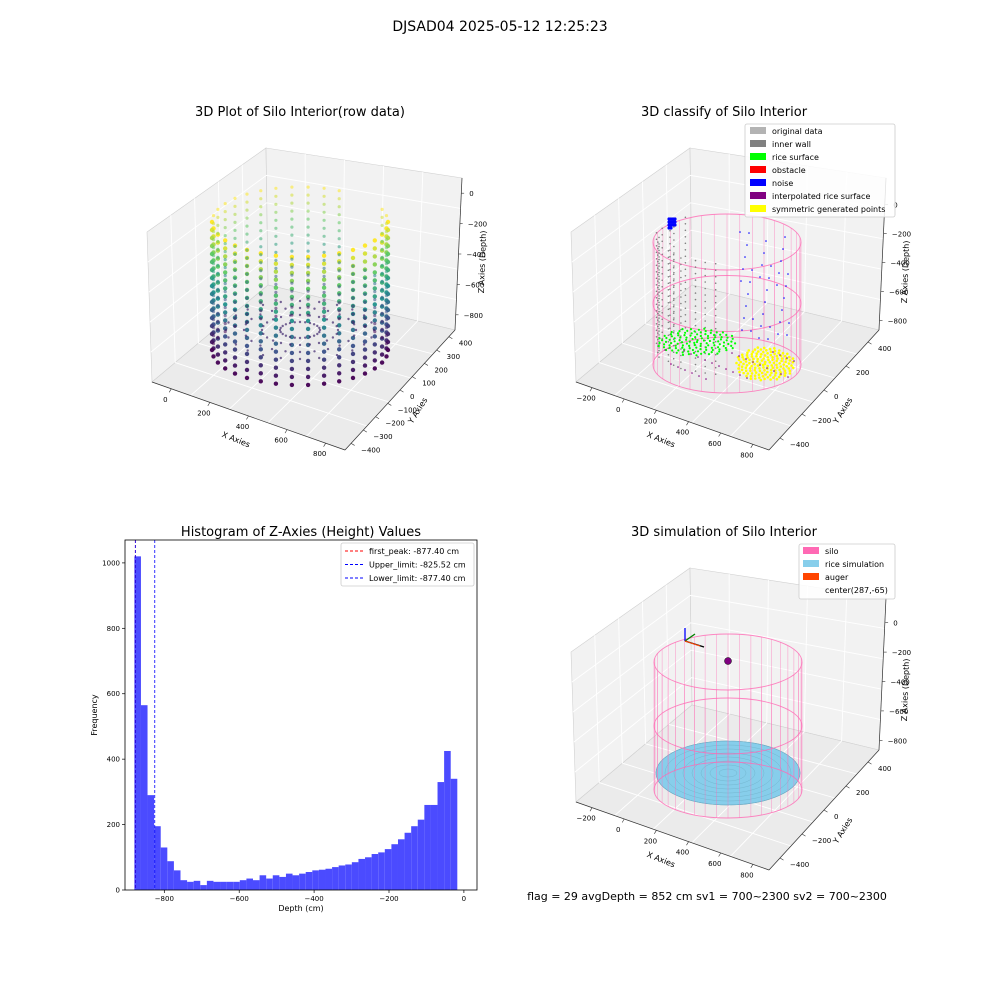 The width and height of the screenshot is (1000, 1000). I want to click on tick-label: 300, so click(453, 357).